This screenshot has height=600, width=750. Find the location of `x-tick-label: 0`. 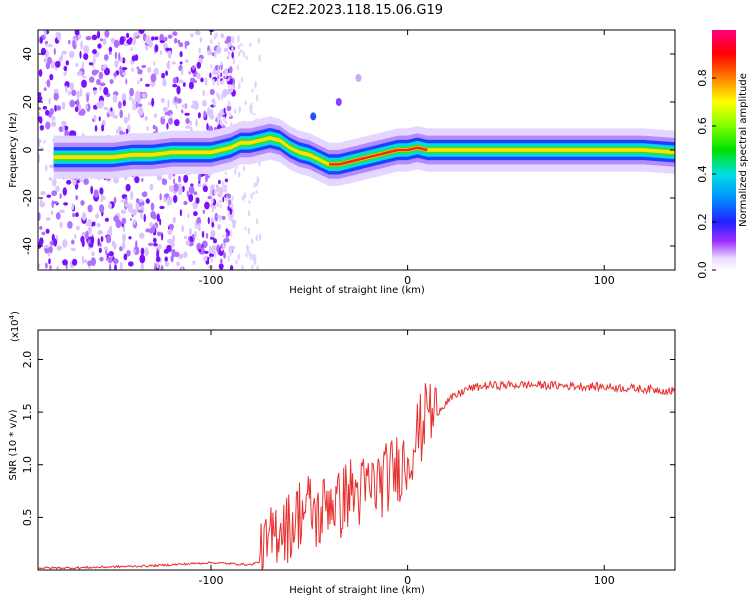

x-tick-label: 0 is located at coordinates (407, 280).